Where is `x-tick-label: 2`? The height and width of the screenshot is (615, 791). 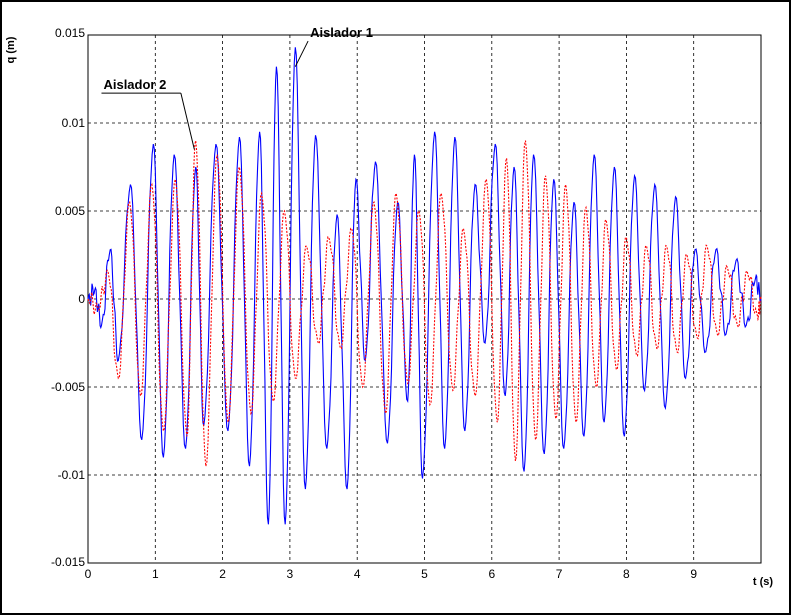 x-tick-label: 2 is located at coordinates (222, 574).